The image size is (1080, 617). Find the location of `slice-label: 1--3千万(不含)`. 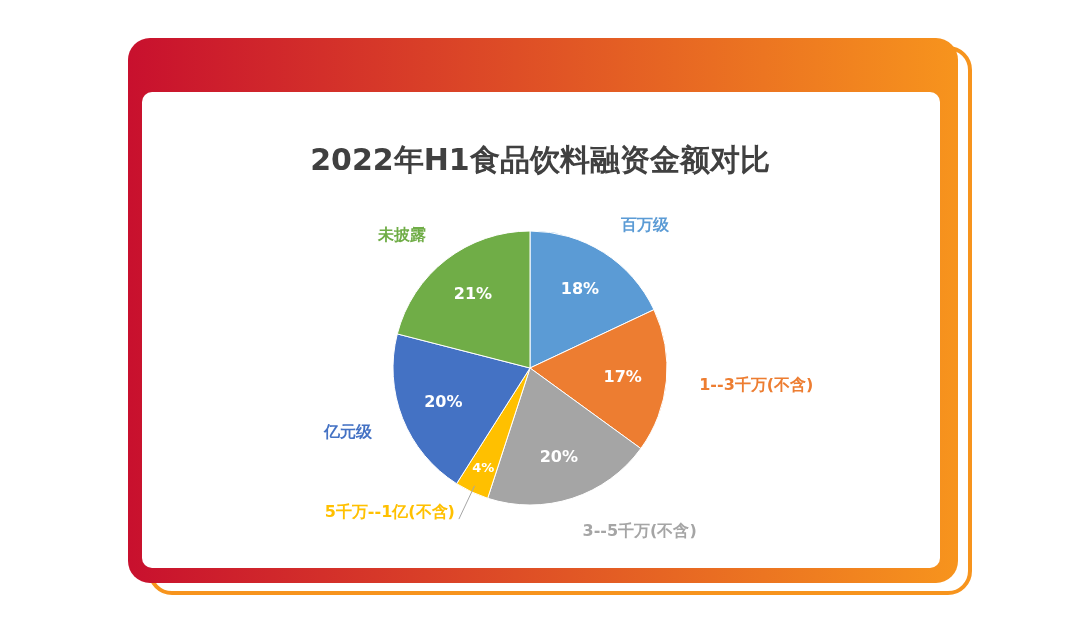

slice-label: 1--3千万(不含) is located at coordinates (756, 384).